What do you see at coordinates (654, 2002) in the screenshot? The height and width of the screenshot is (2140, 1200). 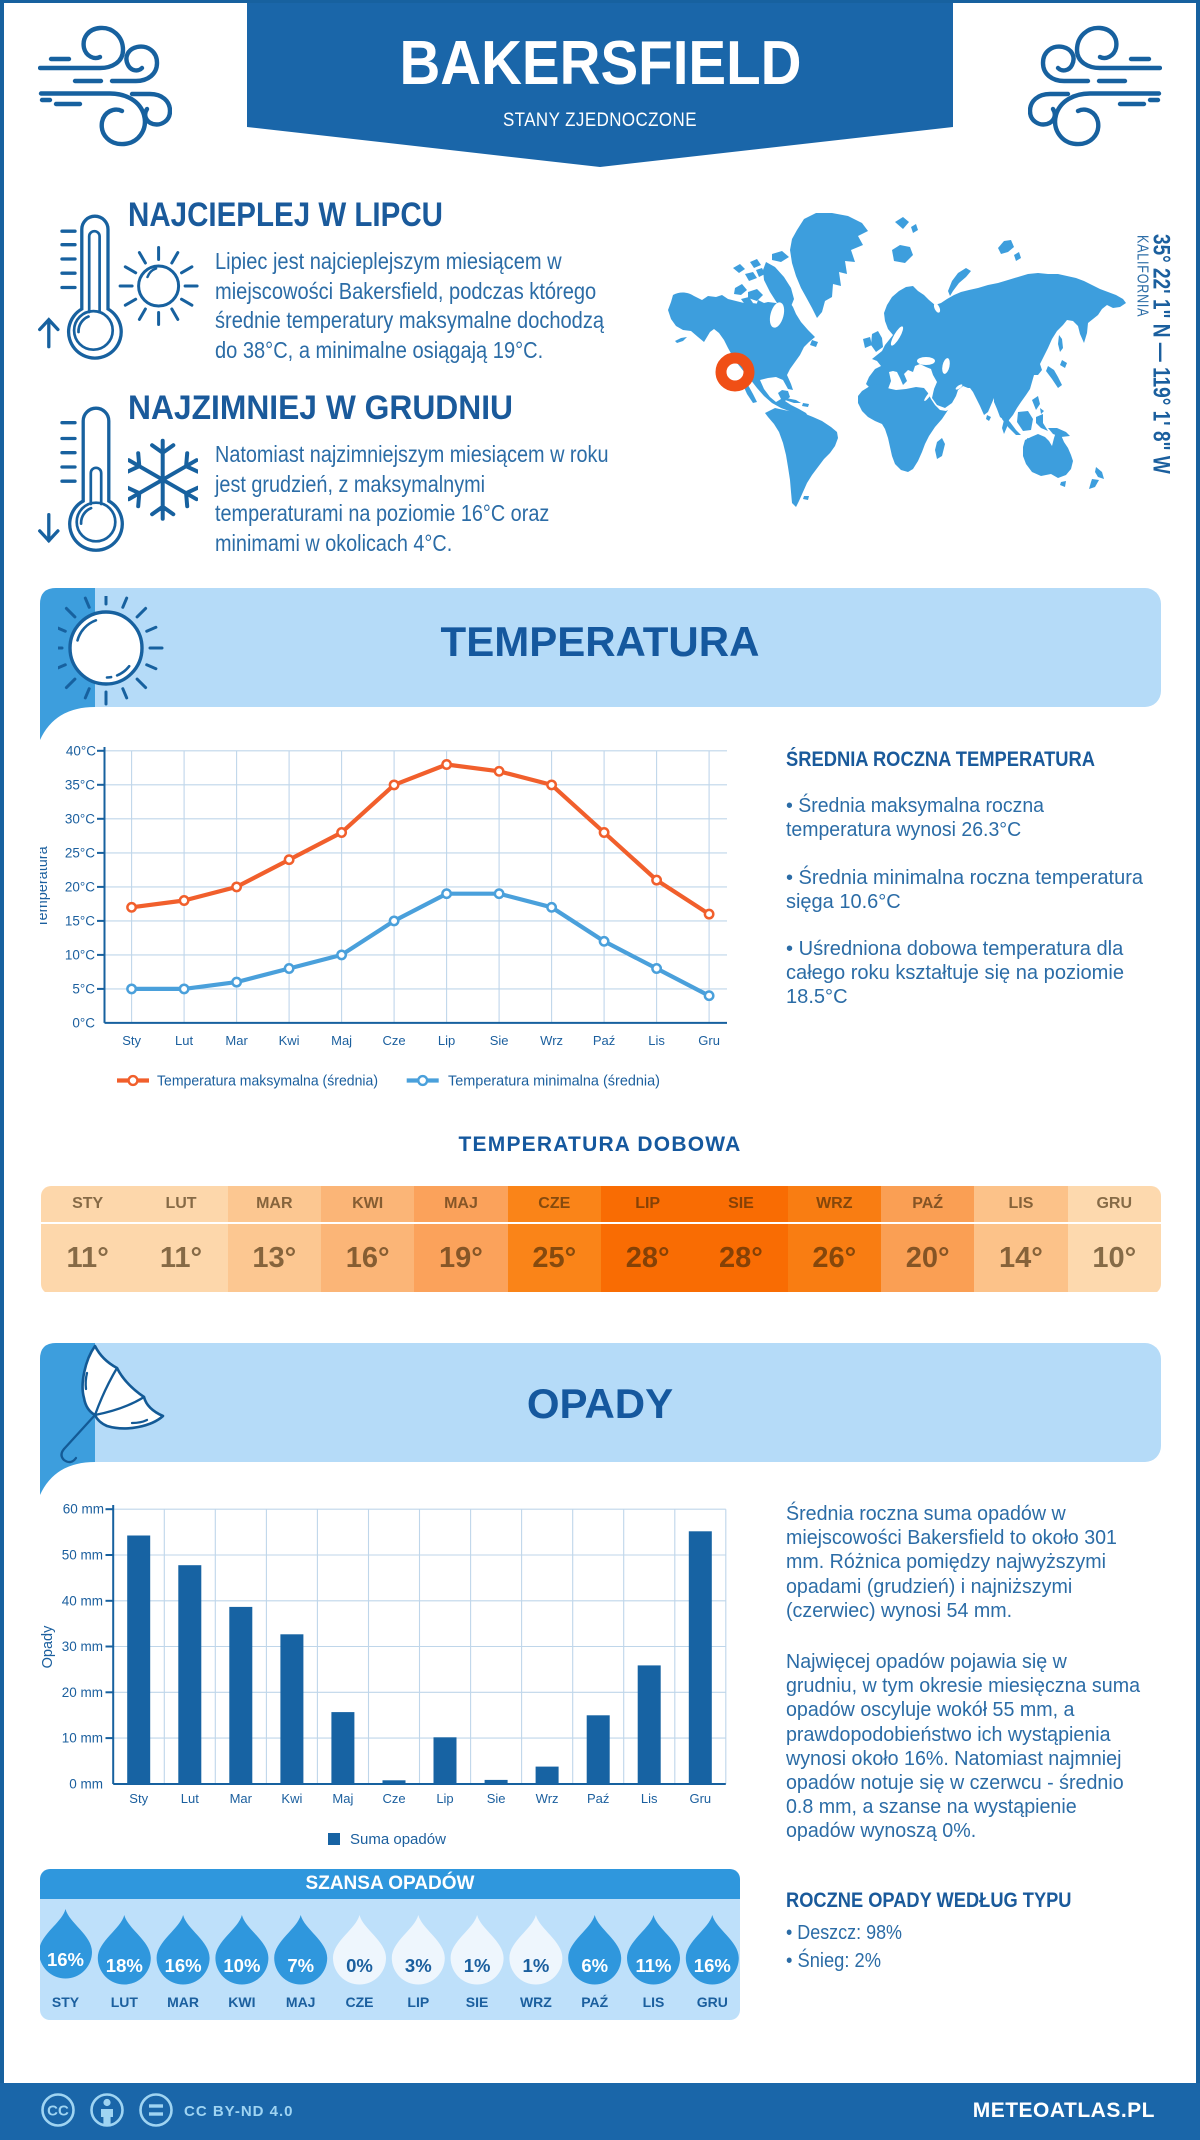 I see `svg-text: LIS` at bounding box center [654, 2002].